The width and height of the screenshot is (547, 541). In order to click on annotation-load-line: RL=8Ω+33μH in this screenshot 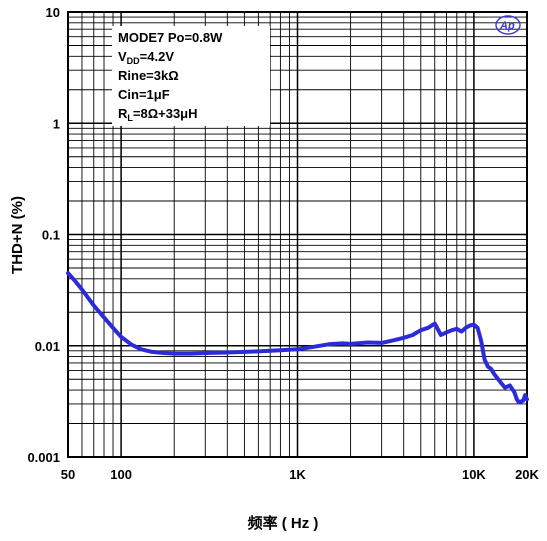, I will do `click(158, 114)`.